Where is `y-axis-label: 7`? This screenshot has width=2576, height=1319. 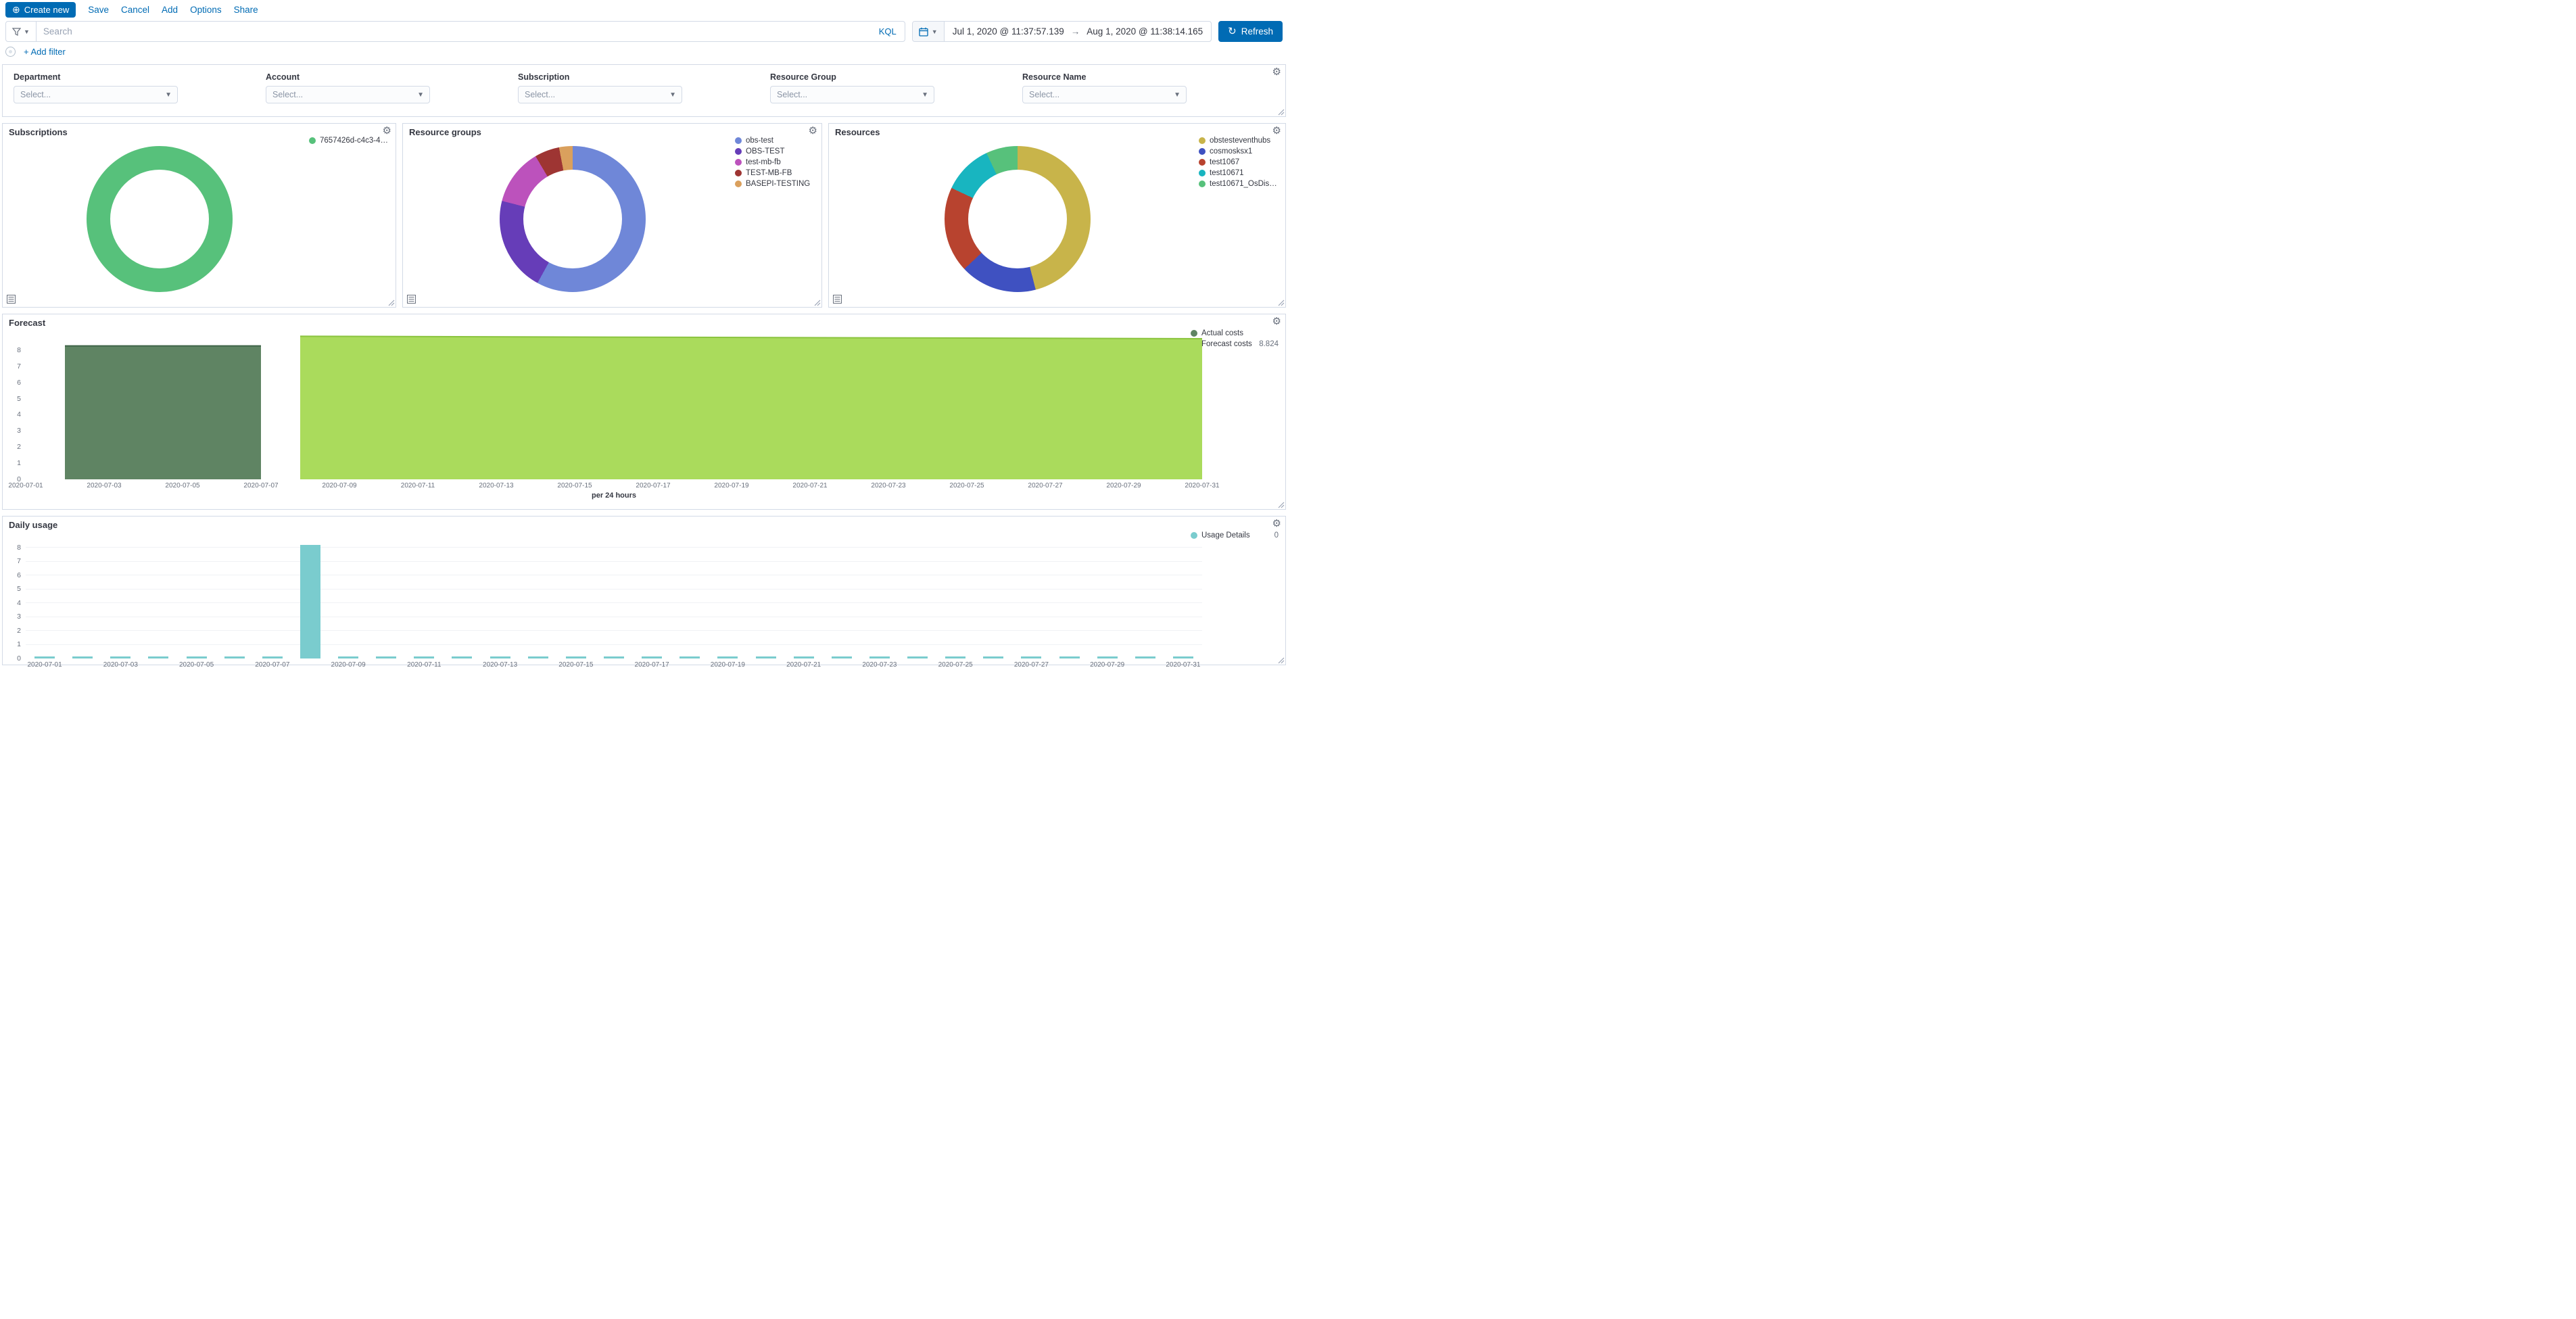 y-axis-label: 7 is located at coordinates (19, 561).